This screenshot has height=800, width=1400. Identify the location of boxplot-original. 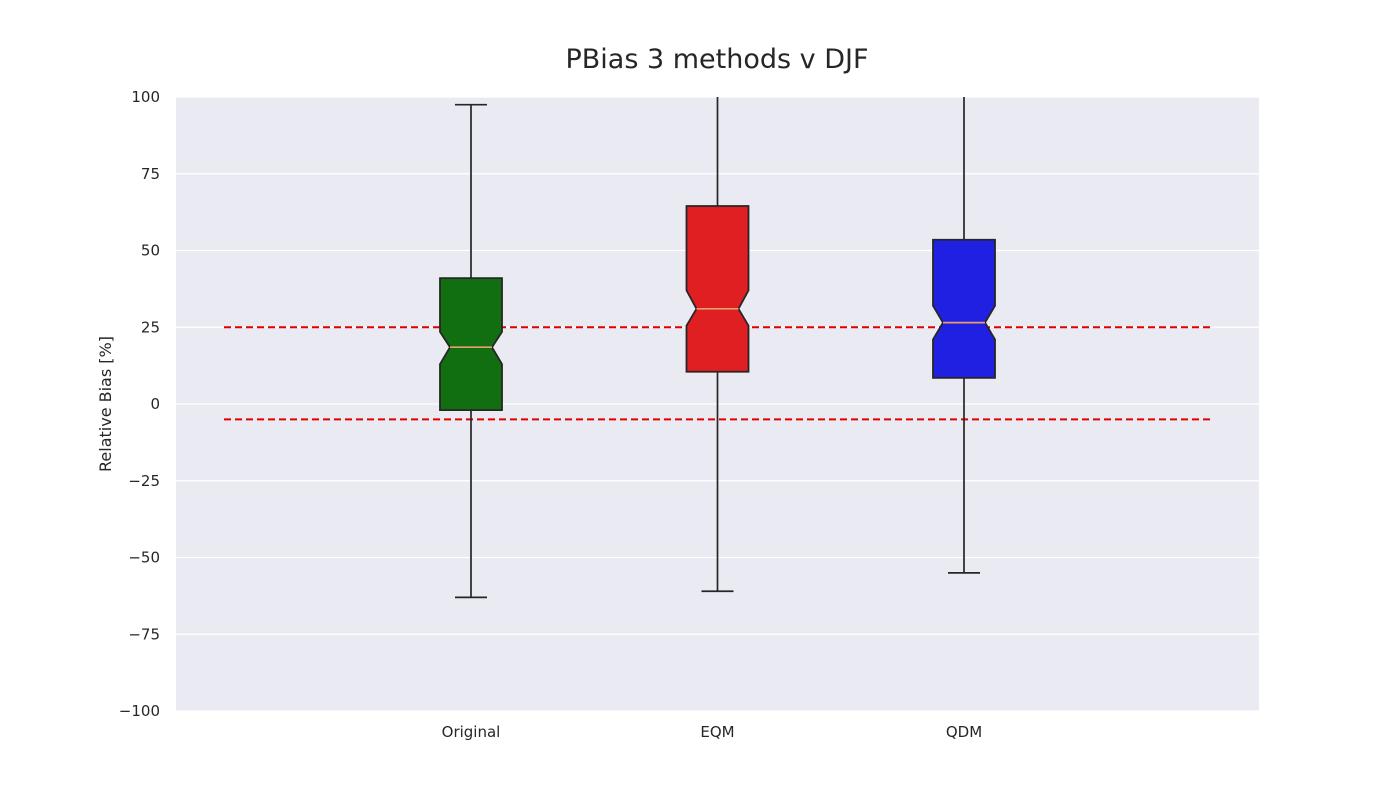
(471, 351).